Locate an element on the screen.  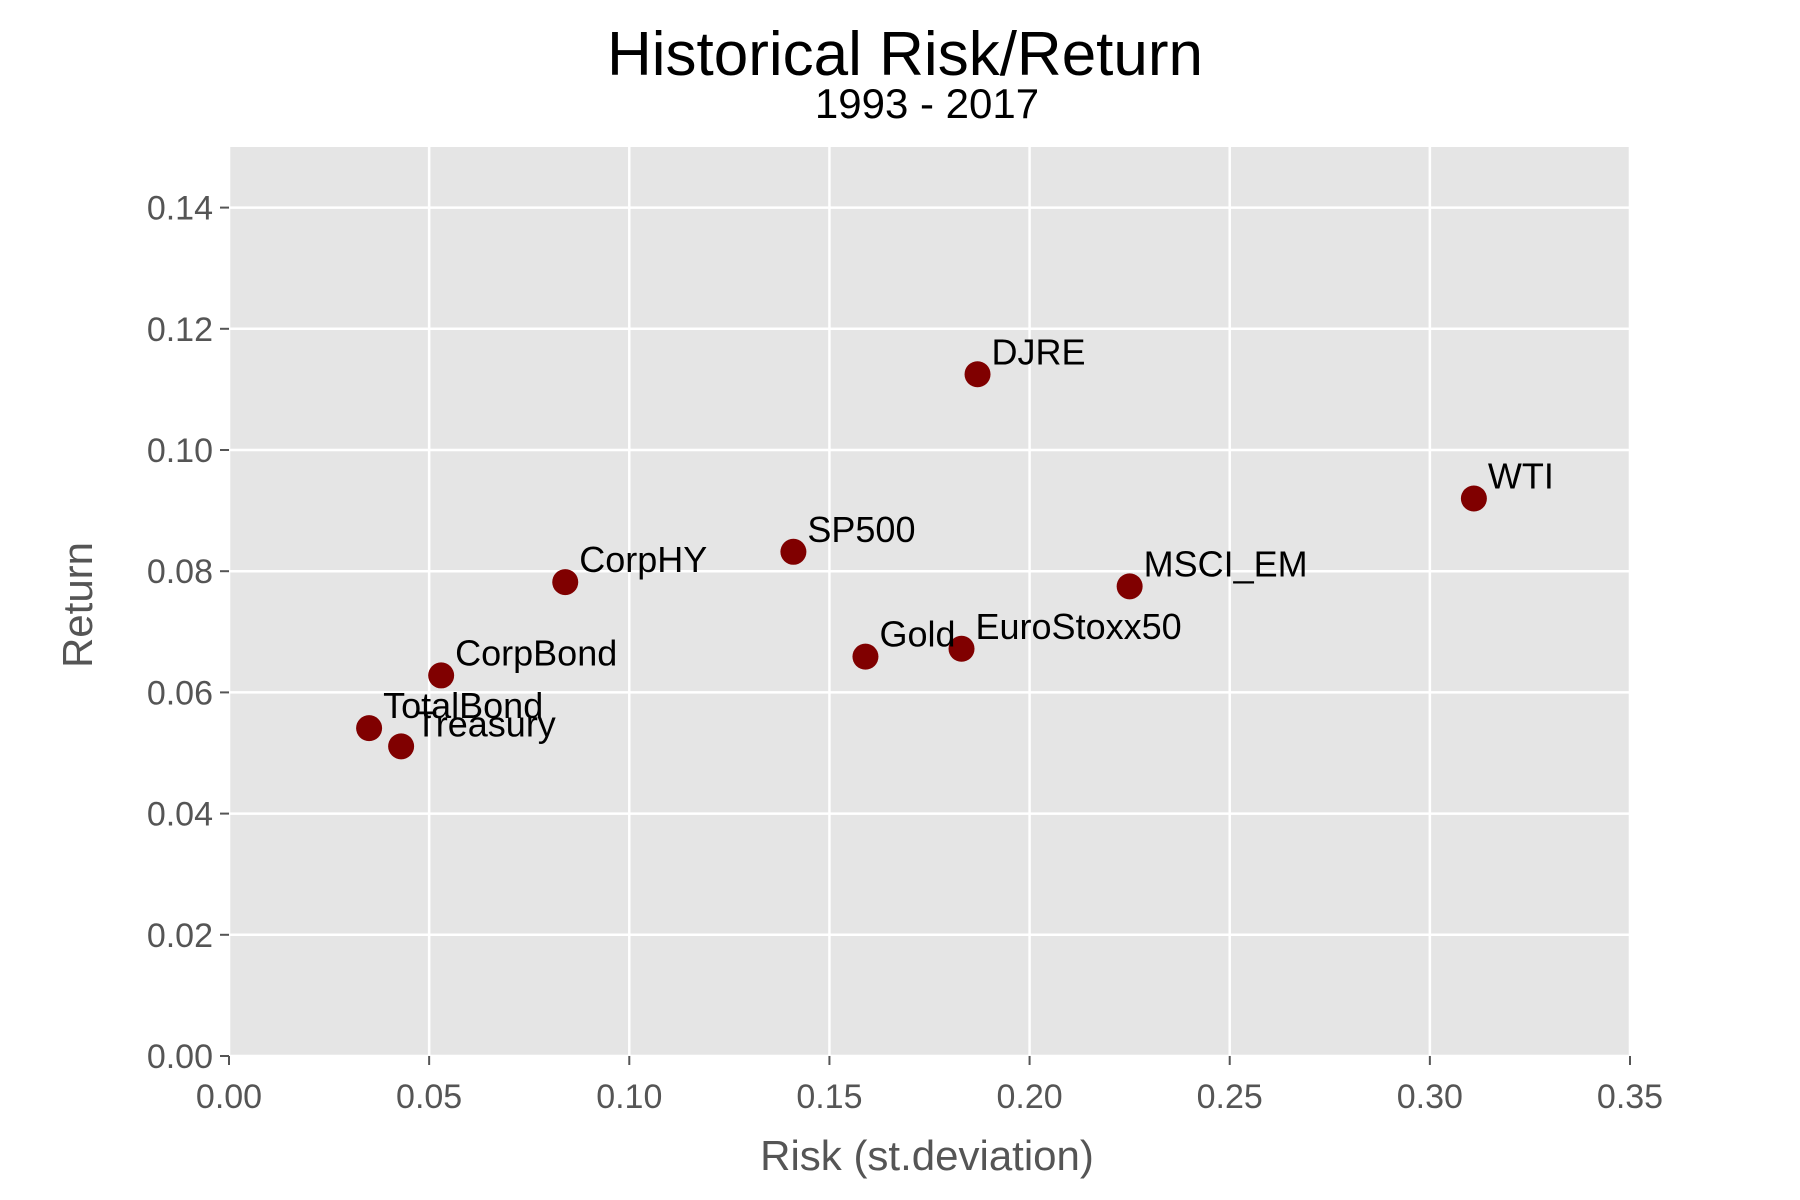
point-label: CorpBond is located at coordinates (536, 652).